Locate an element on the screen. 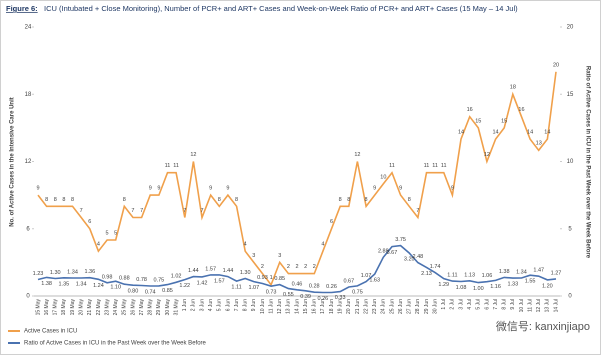 This screenshot has height=355, width=601. x-tick-label: 2 Jun is located at coordinates (194, 305).